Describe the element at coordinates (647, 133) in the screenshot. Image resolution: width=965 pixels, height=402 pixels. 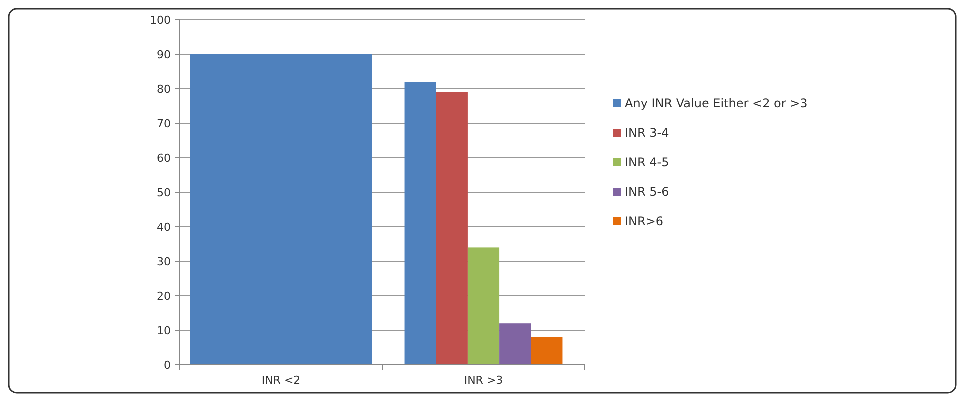
I see `legend-label: INR 3-4` at that location.